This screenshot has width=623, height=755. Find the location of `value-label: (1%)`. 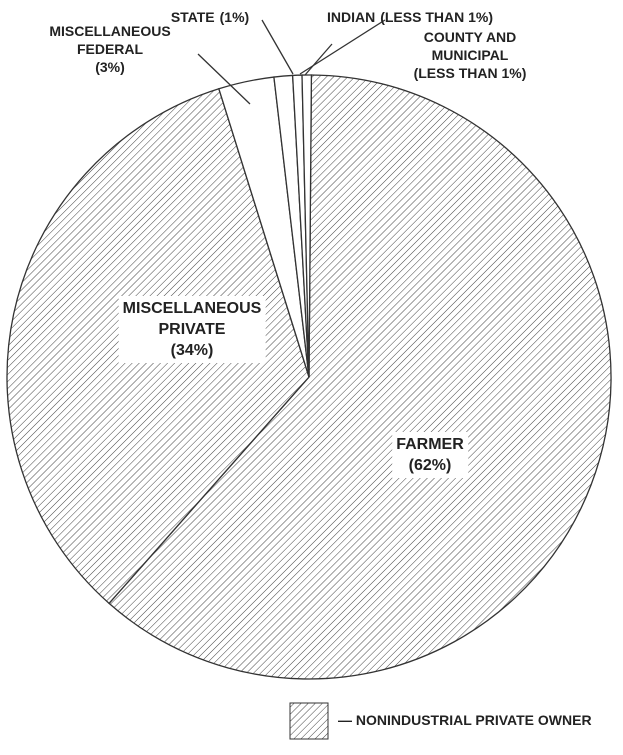

value-label: (1%) is located at coordinates (234, 17).